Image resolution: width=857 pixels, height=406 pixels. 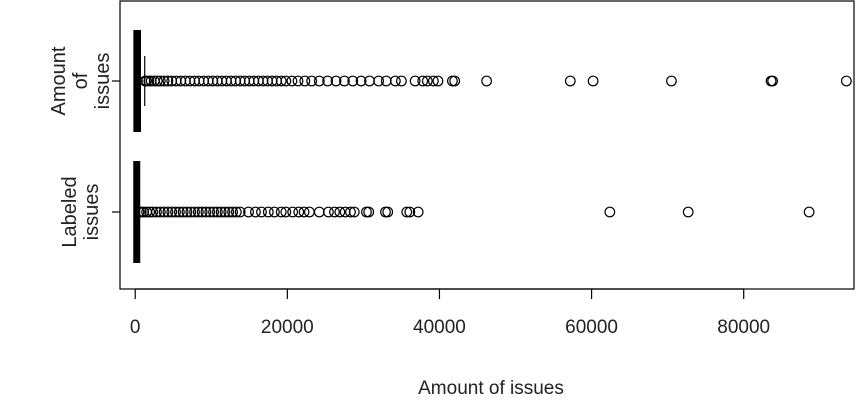 I want to click on x-tick-label: 0, so click(x=135, y=327).